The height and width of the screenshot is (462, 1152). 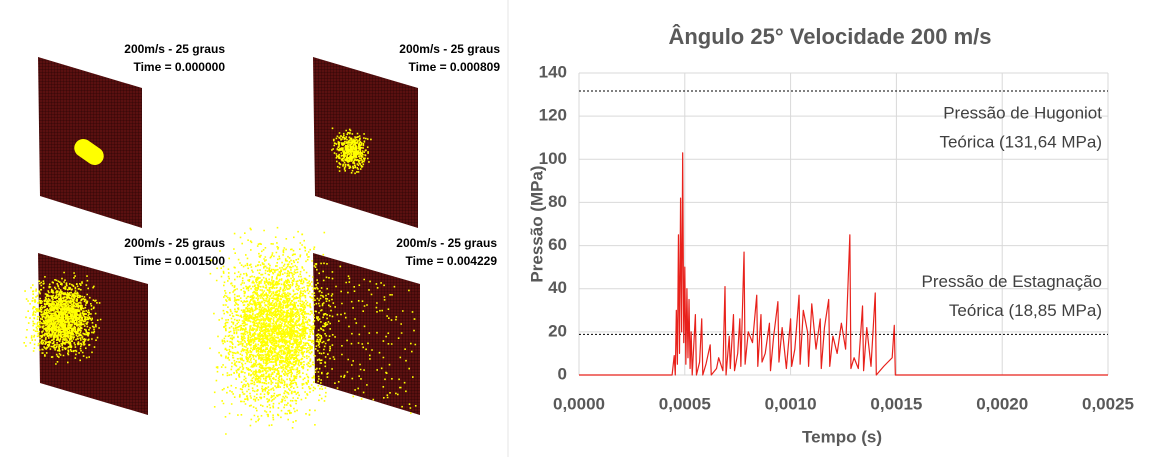 I want to click on x-tick-label: 0,0000, so click(x=579, y=403).